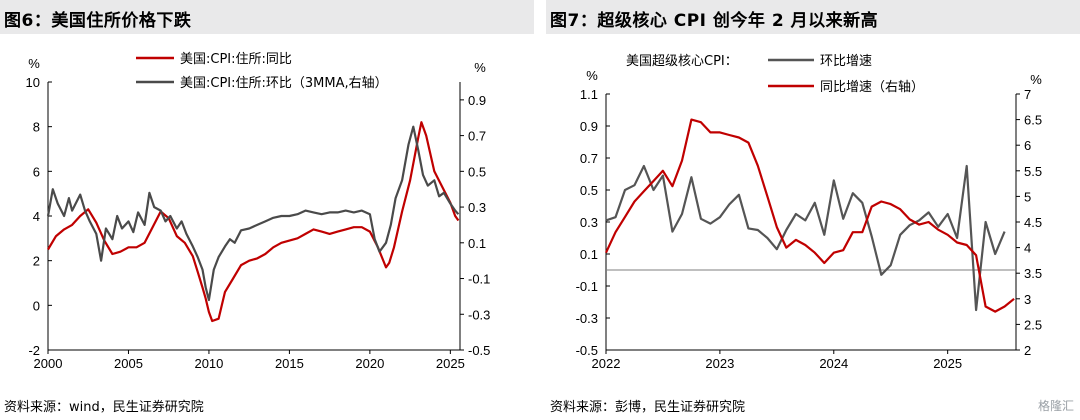 The height and width of the screenshot is (420, 1080). I want to click on right-tick-label: 3.5, so click(1033, 273).